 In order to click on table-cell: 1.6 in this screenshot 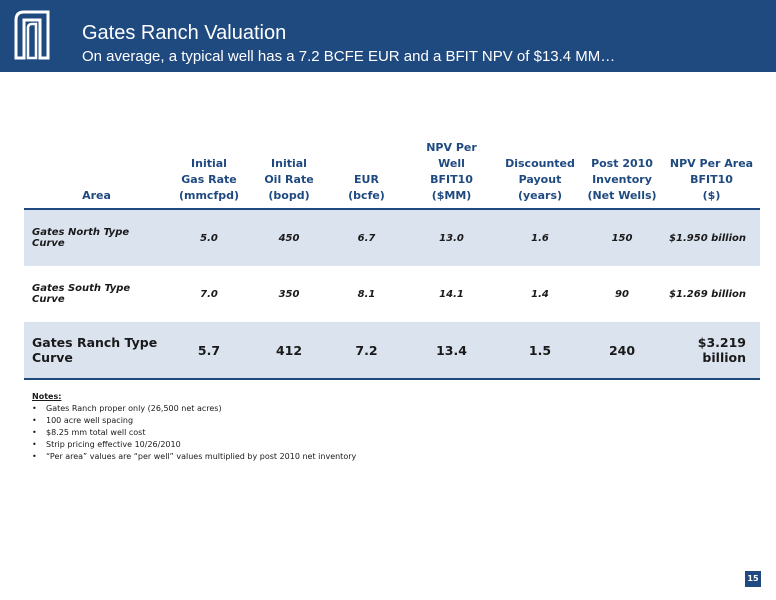, I will do `click(540, 237)`.